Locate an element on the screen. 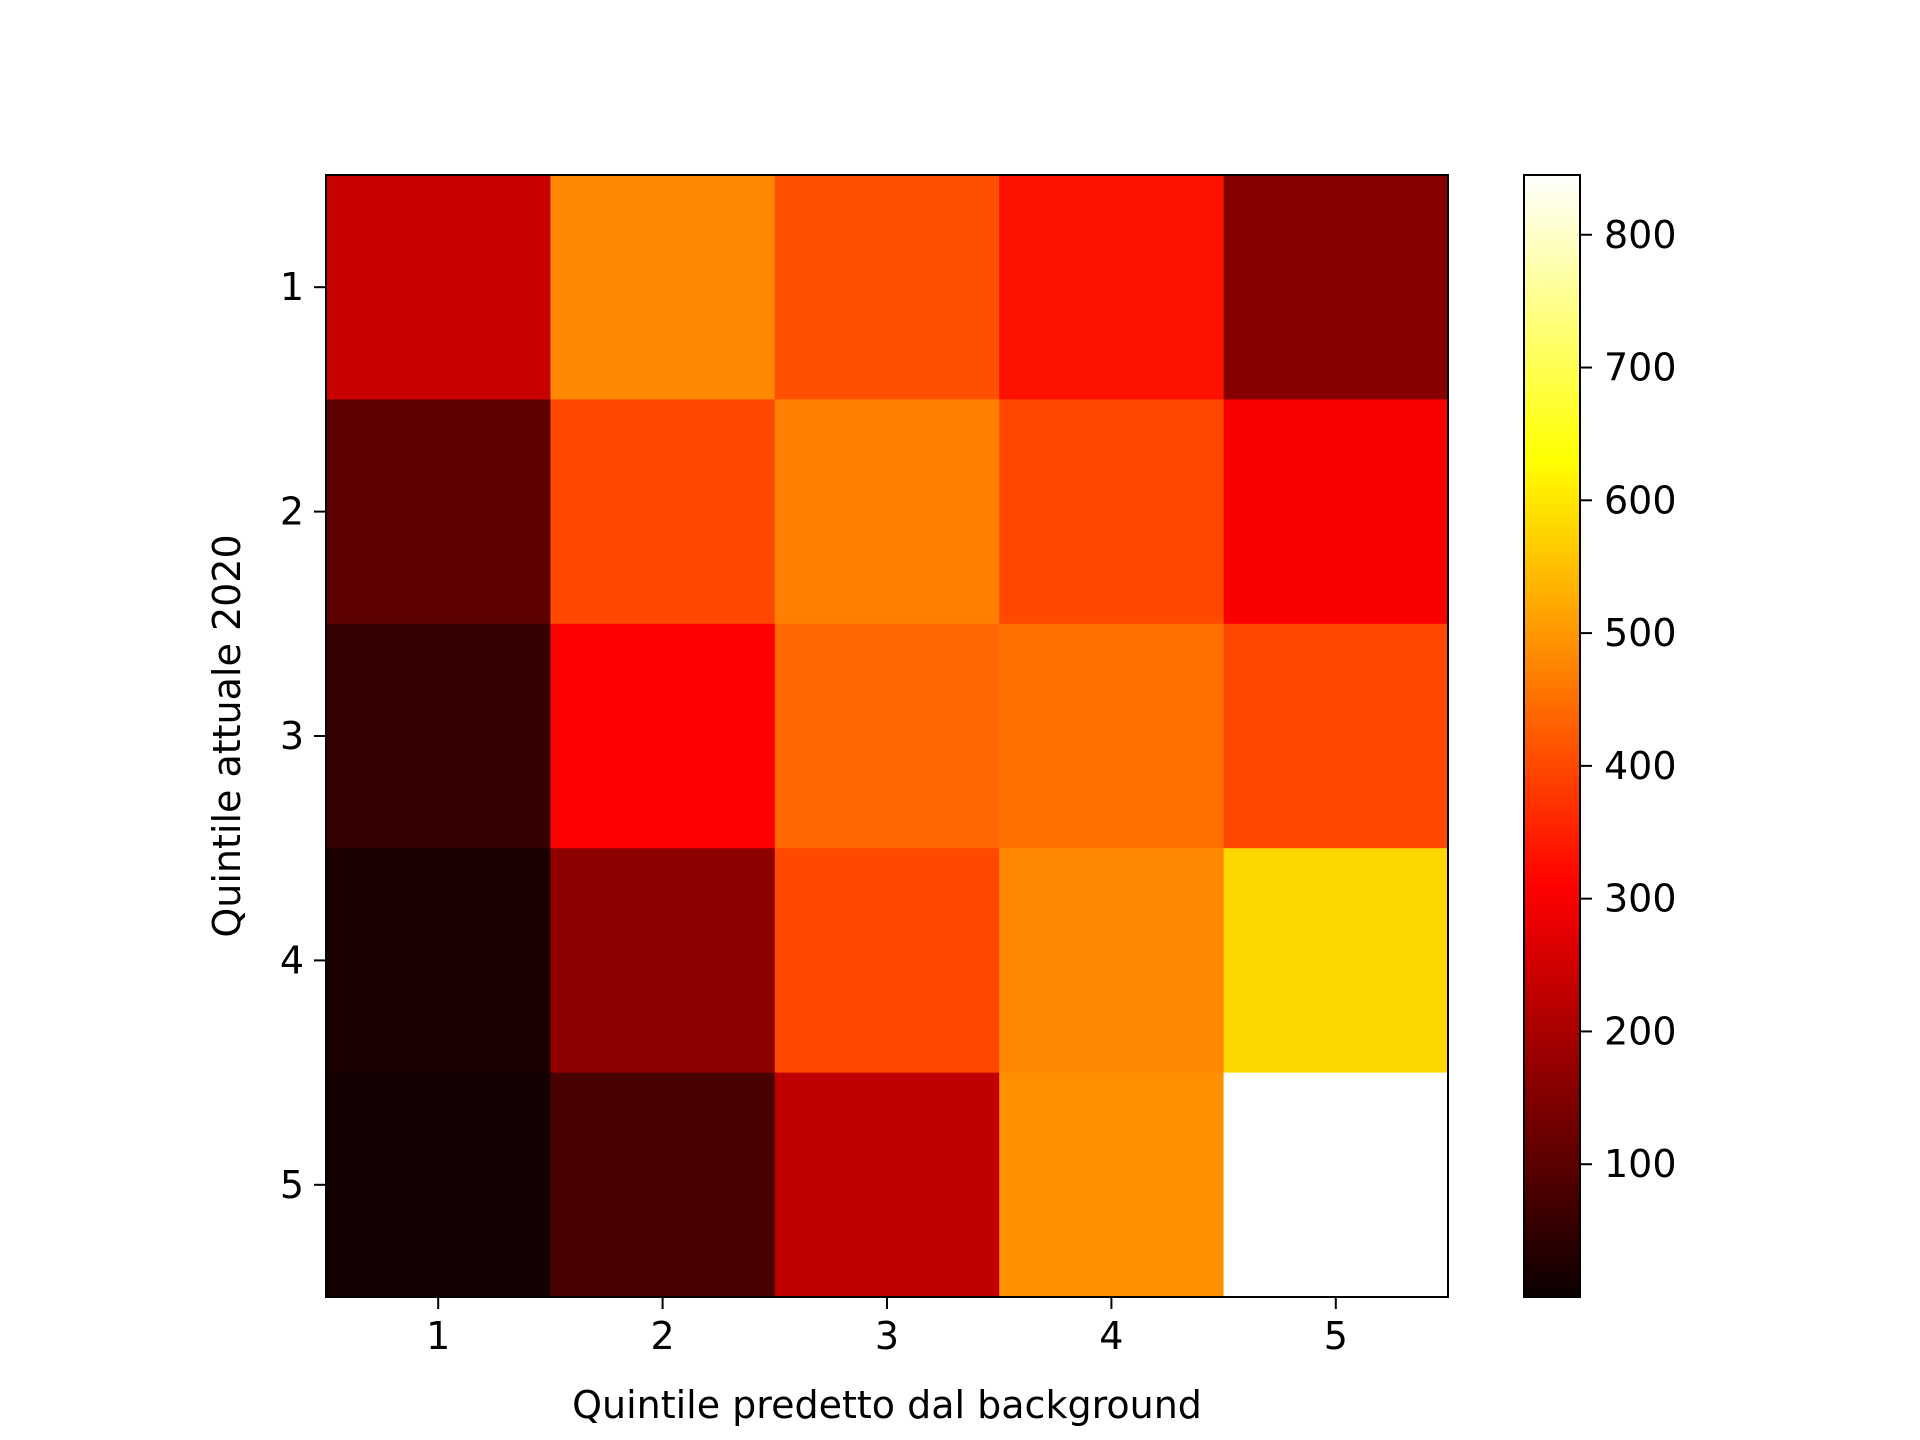 This screenshot has width=1920, height=1440. y-tick-label: 1 is located at coordinates (292, 287).